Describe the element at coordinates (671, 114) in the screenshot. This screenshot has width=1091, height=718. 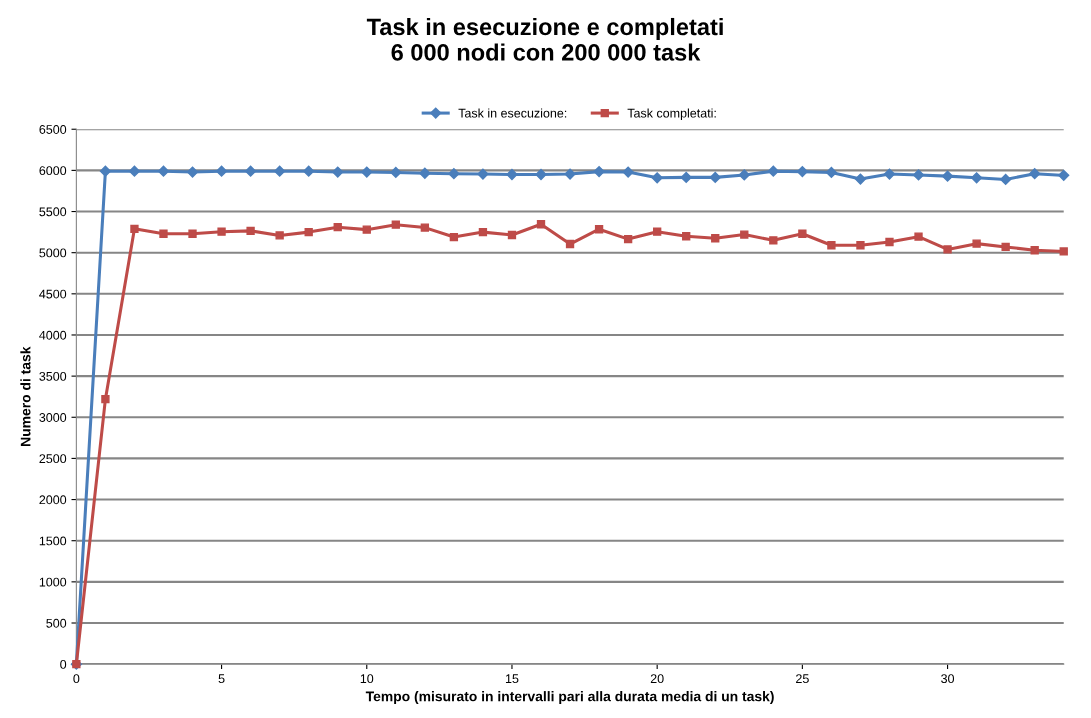
I see `legend-label: Task completati:` at that location.